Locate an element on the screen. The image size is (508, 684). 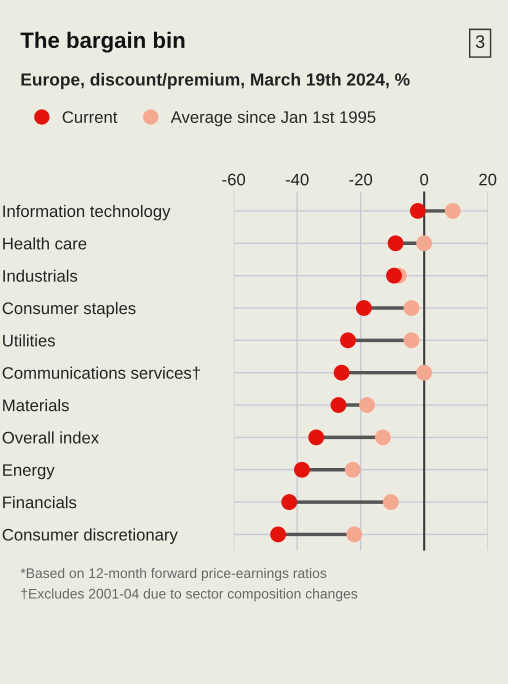
text: †Excludes 2001-04 due to sector composition changes is located at coordinates (189, 595).